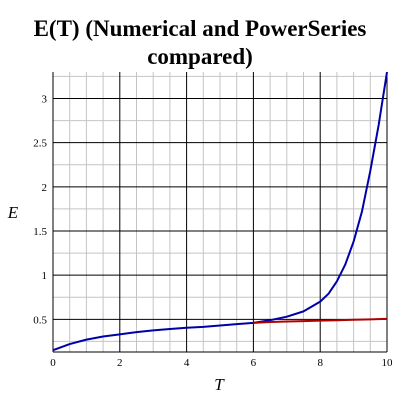 The image size is (400, 400). Describe the element at coordinates (187, 363) in the screenshot. I see `x-tick-label: 4` at that location.